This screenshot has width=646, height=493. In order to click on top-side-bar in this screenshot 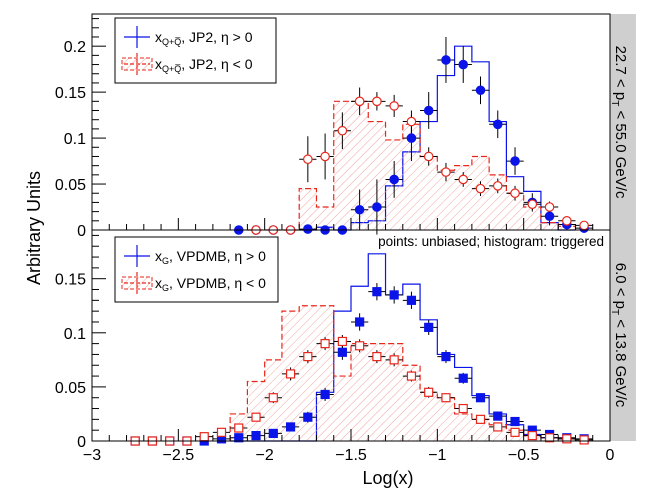, I will do `click(623, 122)`.